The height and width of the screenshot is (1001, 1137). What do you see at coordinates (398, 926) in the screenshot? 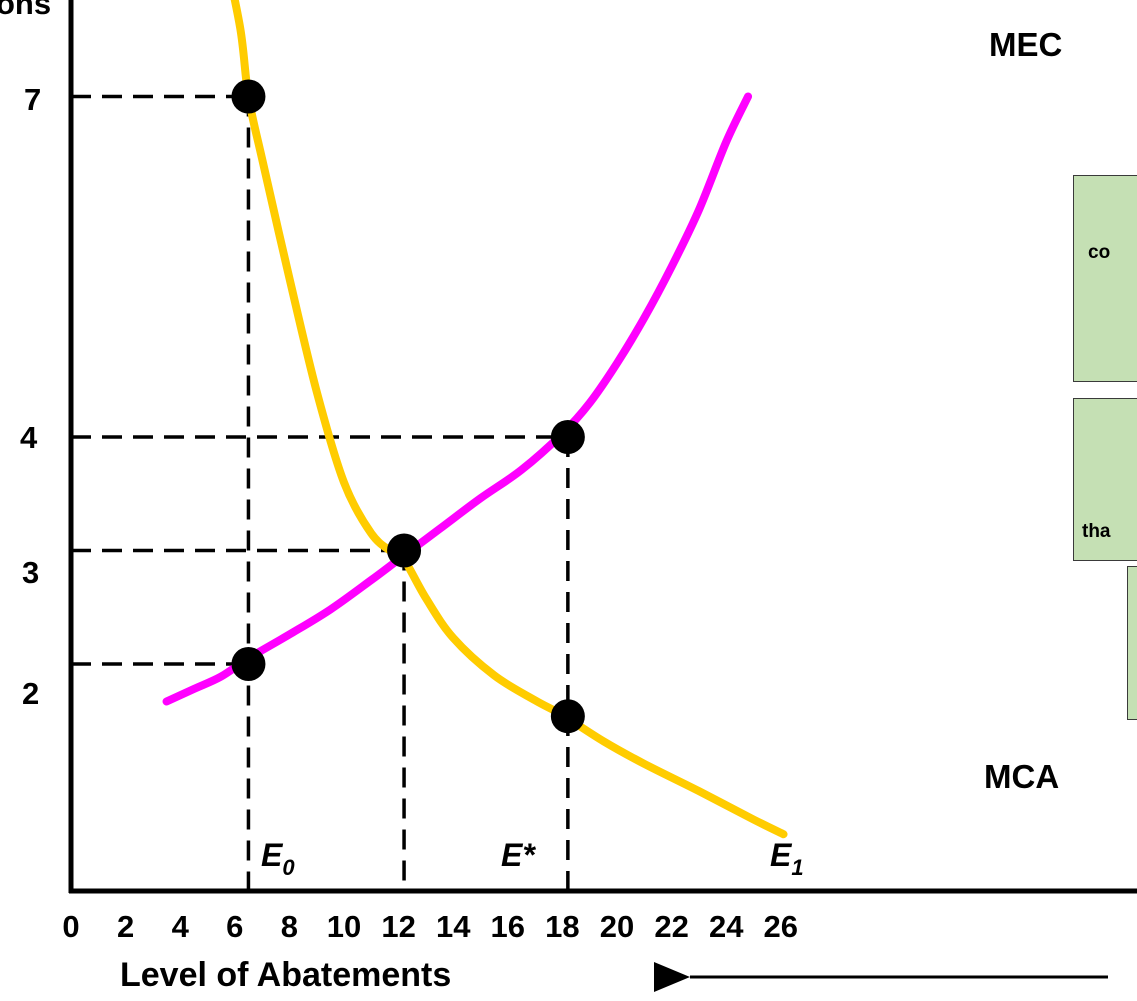
I see `x-tick-label: 12` at bounding box center [398, 926].